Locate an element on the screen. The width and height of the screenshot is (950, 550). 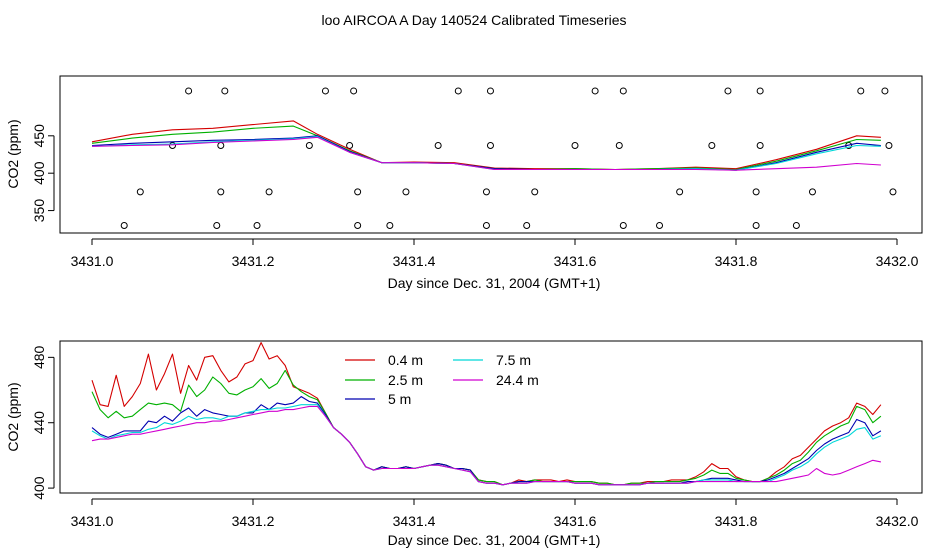
x-axis-label-top: Day since Dec. 31, 2004 (GMT+1) is located at coordinates (494, 283).